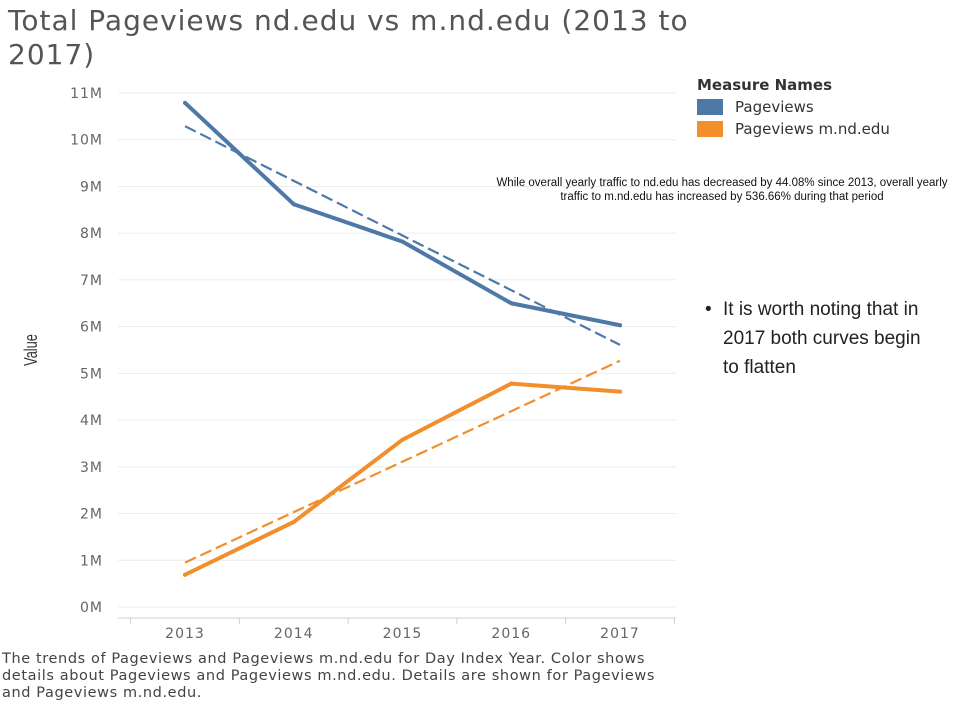 This screenshot has height=720, width=960. Describe the element at coordinates (185, 634) in the screenshot. I see `x-tick-label: 2013` at that location.